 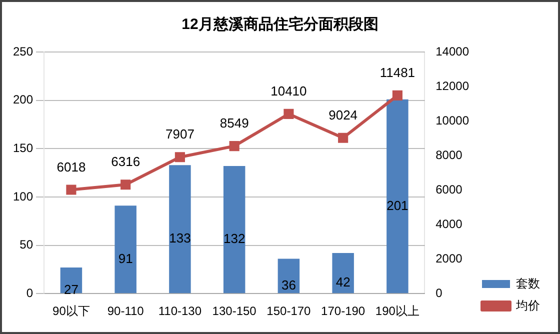 What do you see at coordinates (234, 311) in the screenshot?
I see `x-tick-label: 130-150` at bounding box center [234, 311].